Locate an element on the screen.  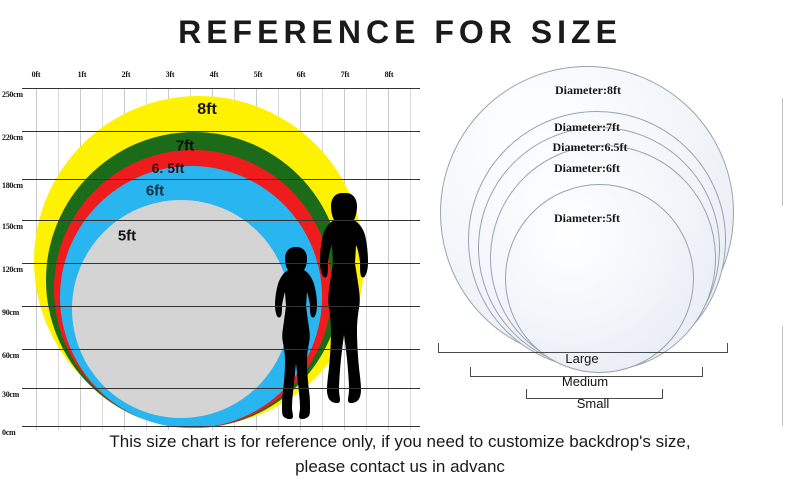
bracket-large is located at coordinates (583, 348).